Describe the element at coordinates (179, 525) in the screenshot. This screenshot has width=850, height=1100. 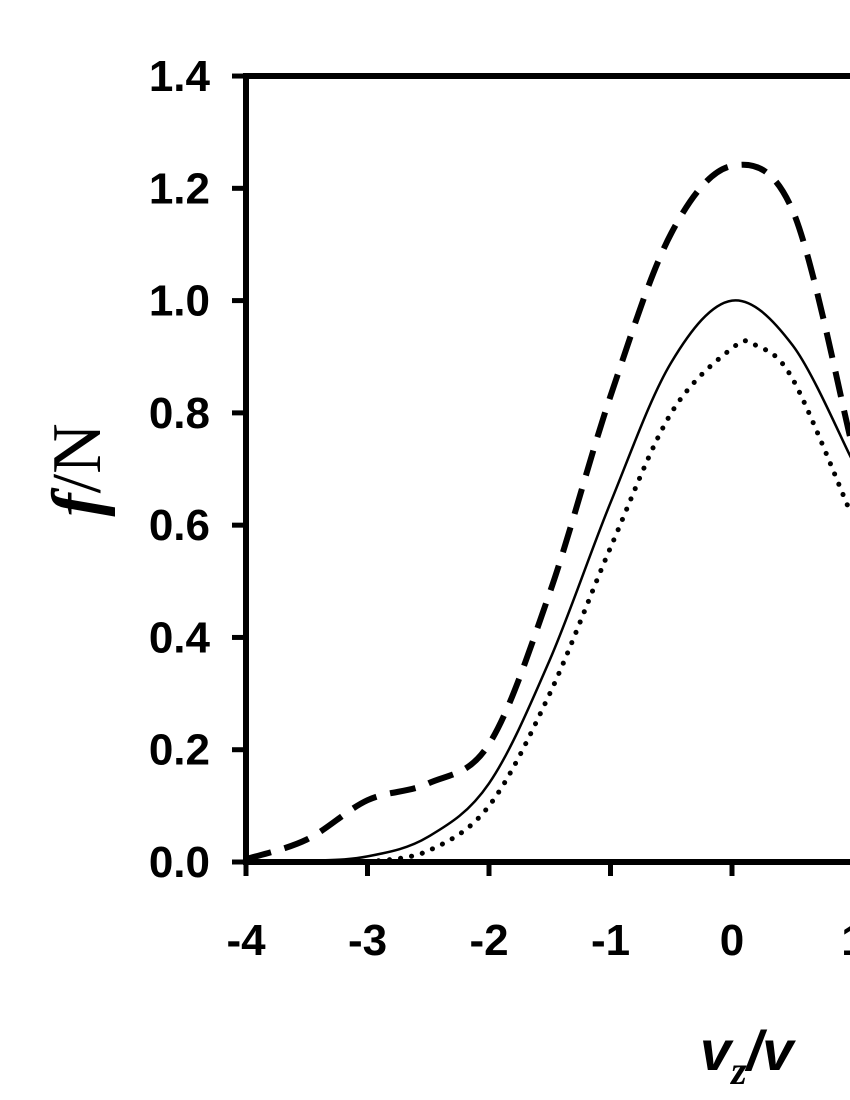
I see `y-tick-label: 0.6` at that location.